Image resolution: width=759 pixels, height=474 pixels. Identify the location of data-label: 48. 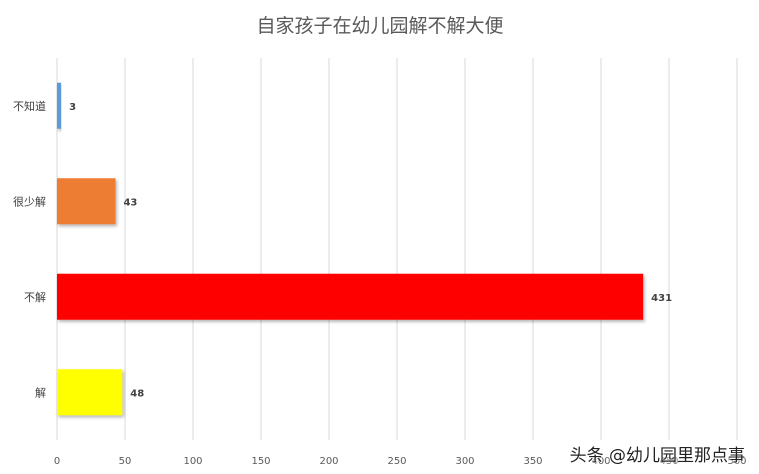
(137, 393).